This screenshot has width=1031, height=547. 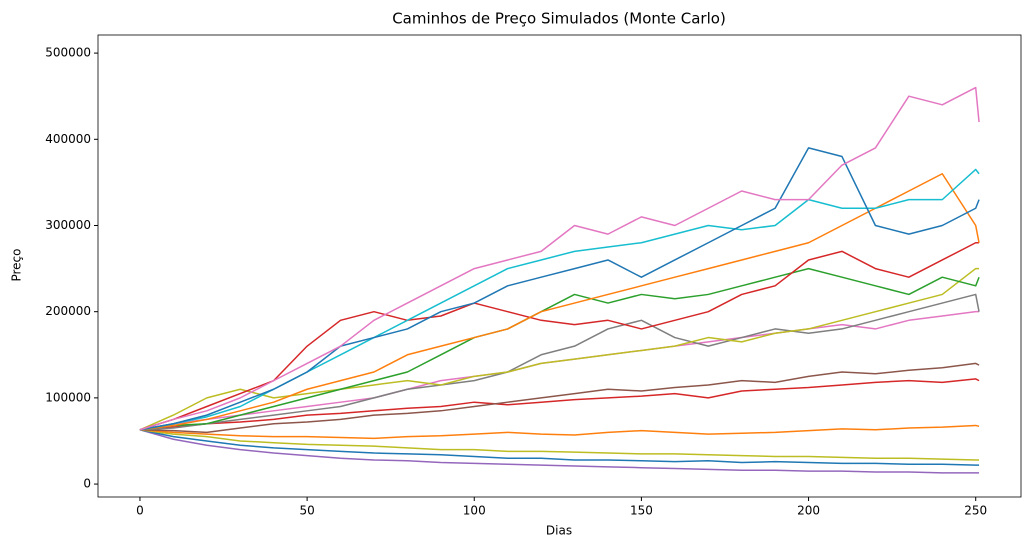 What do you see at coordinates (68, 225) in the screenshot?
I see `y-tick-label: 300000` at bounding box center [68, 225].